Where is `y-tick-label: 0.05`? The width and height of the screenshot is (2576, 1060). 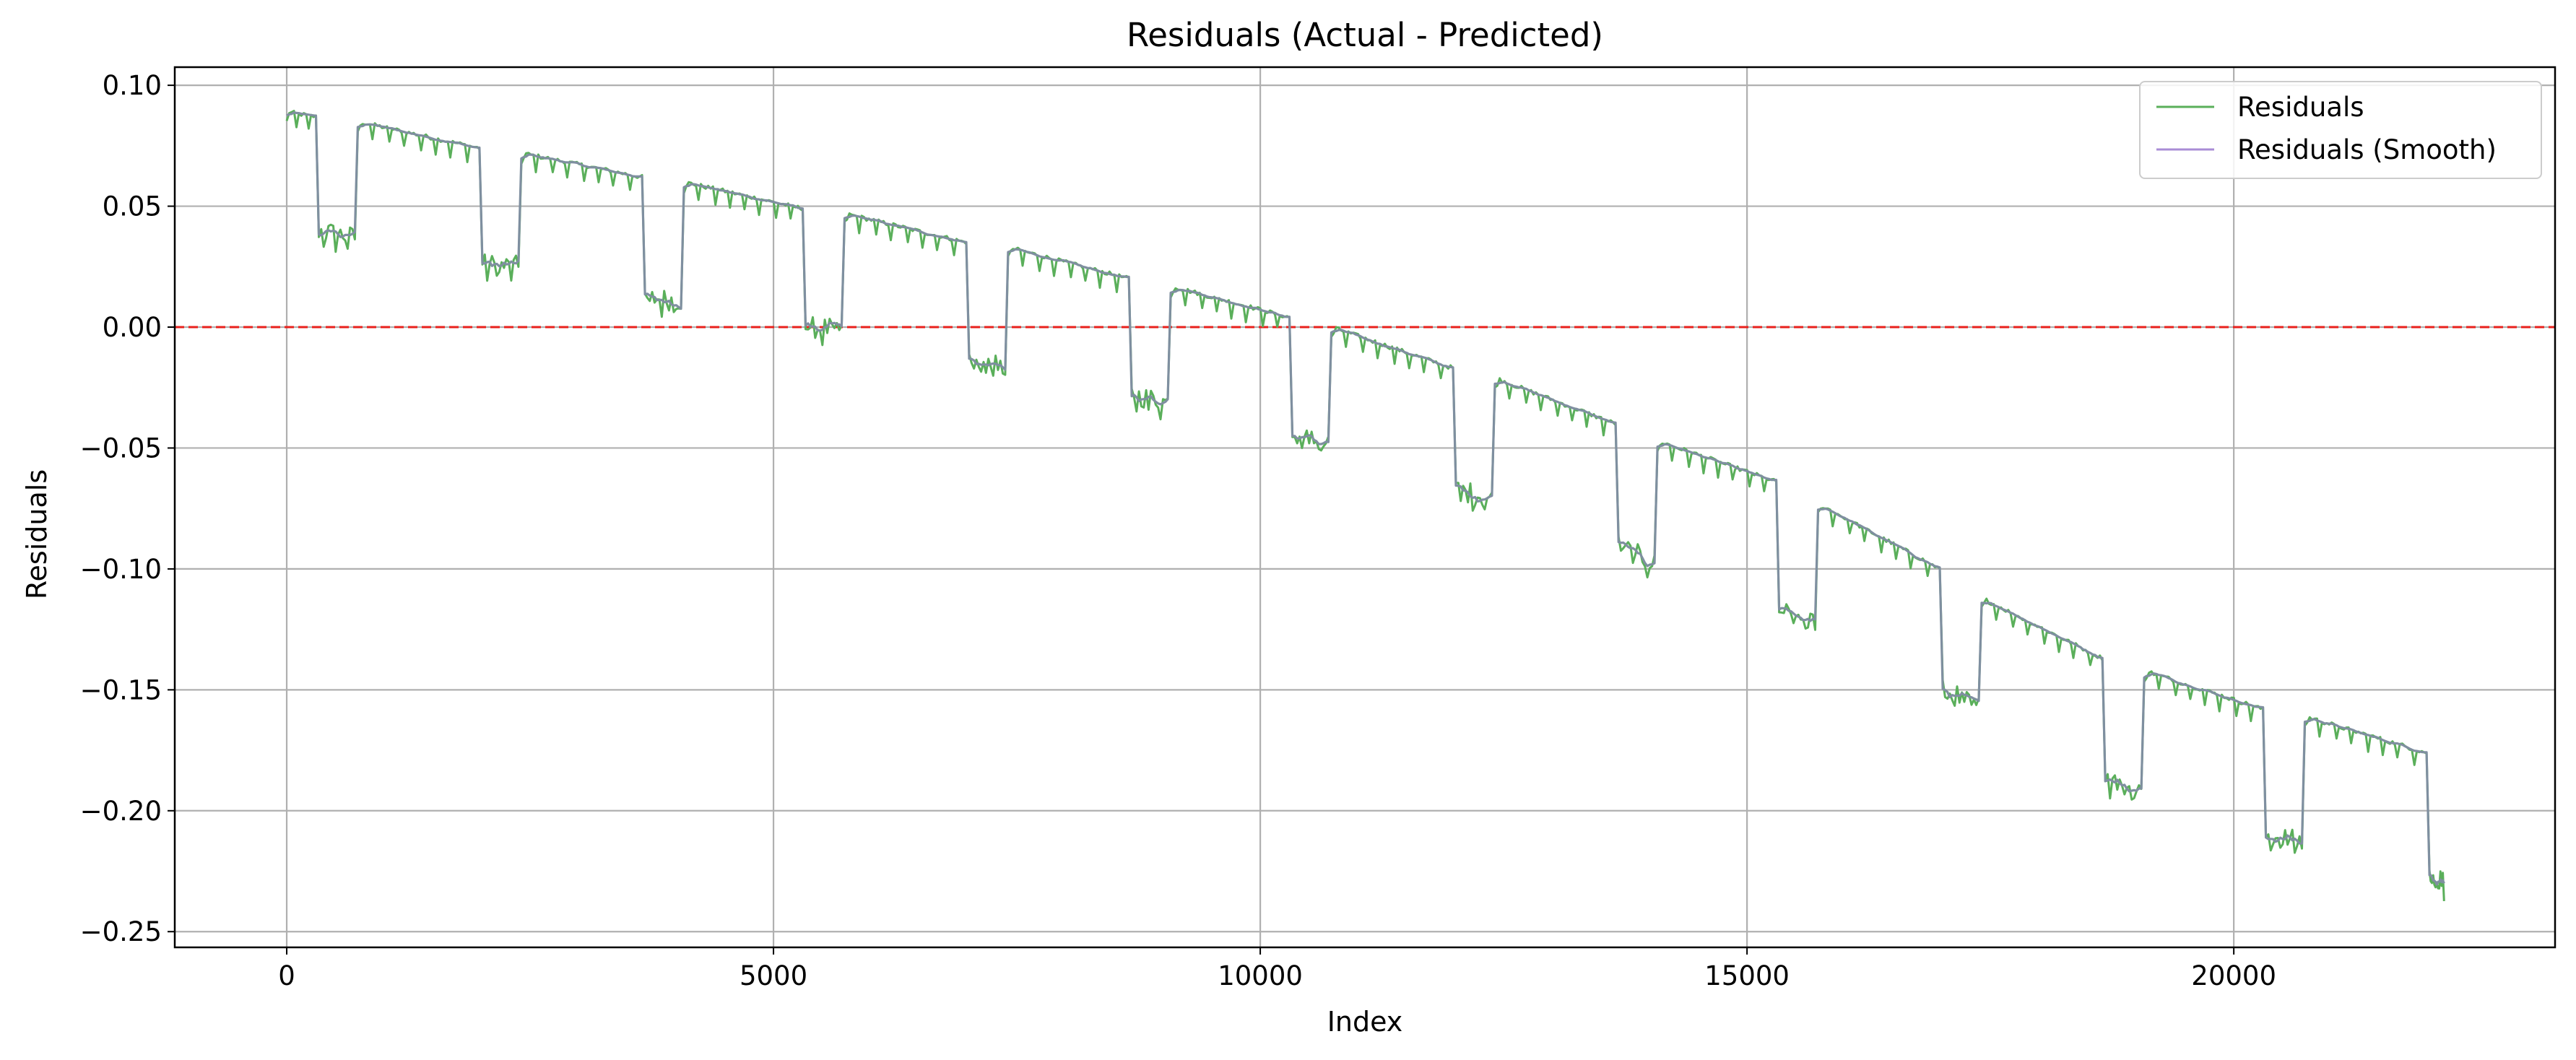 y-tick-label: 0.05 is located at coordinates (132, 206).